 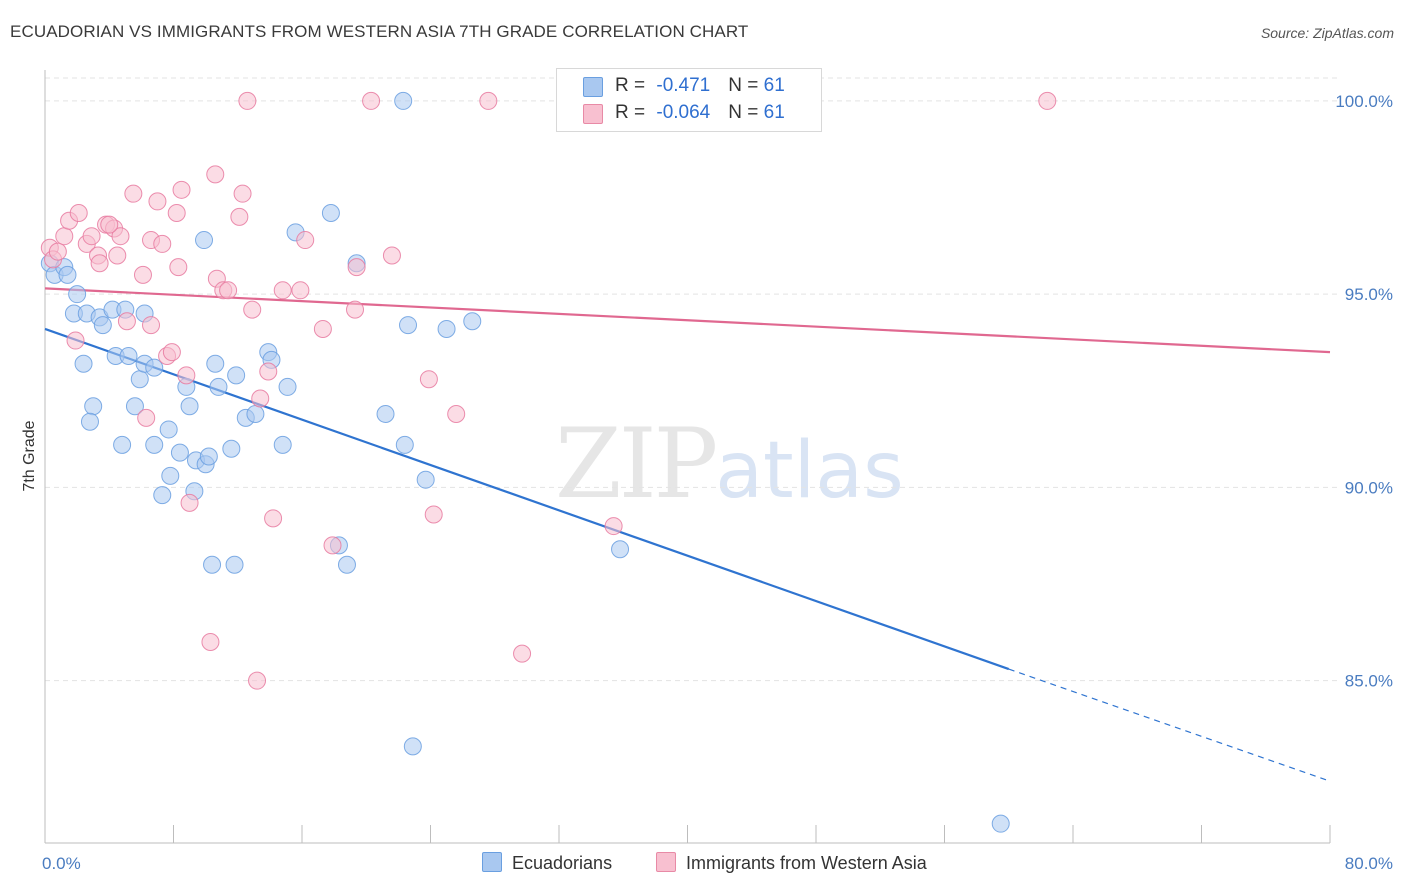 I want to click on watermark: ZIPatlas, so click(x=729, y=464).